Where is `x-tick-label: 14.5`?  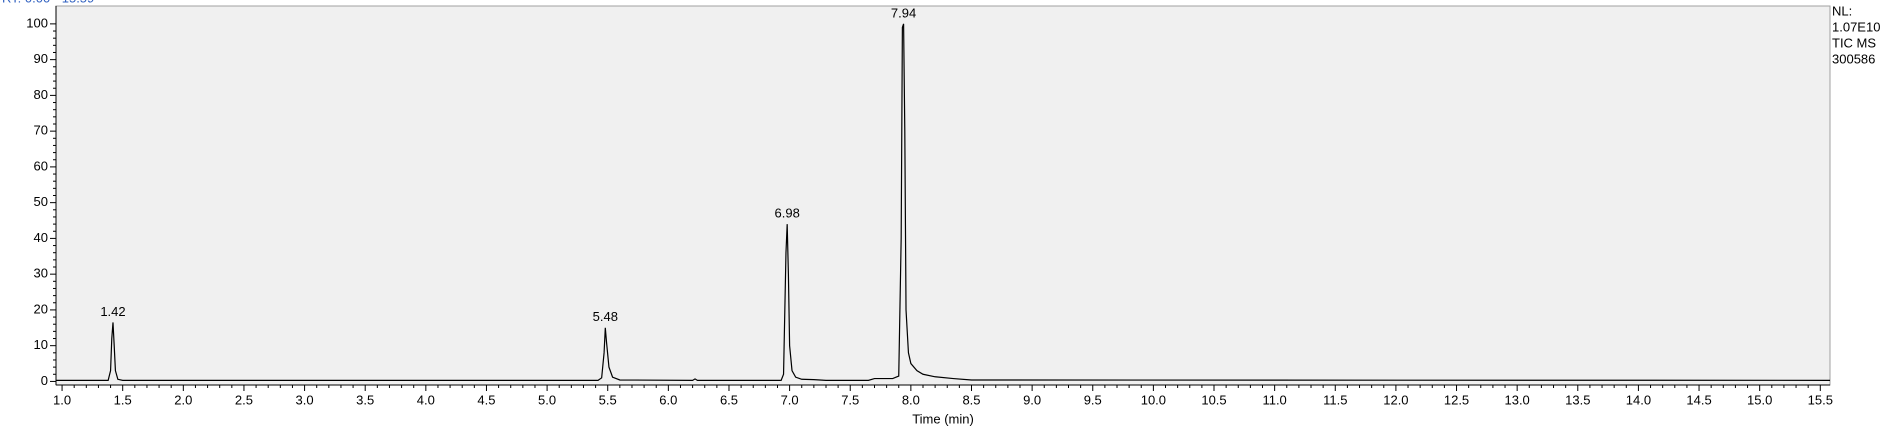 x-tick-label: 14.5 is located at coordinates (1698, 399).